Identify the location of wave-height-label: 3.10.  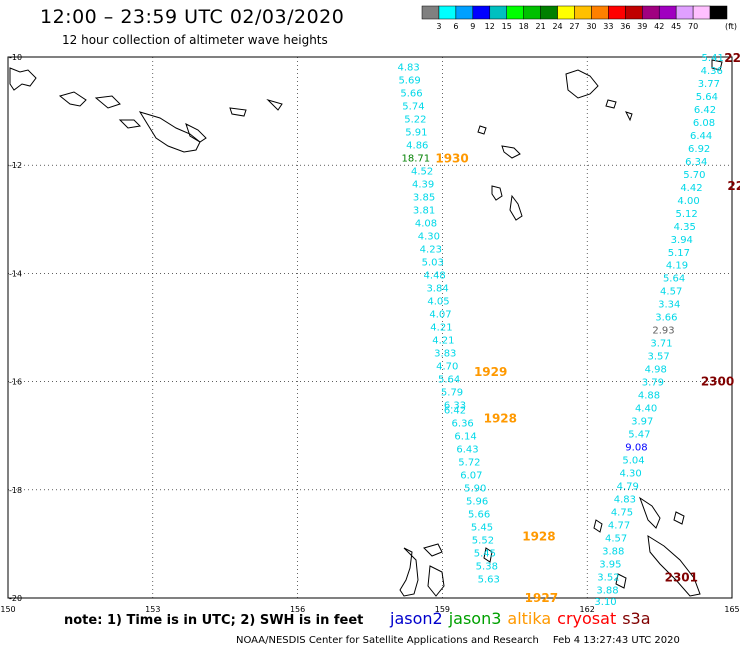
(605, 602).